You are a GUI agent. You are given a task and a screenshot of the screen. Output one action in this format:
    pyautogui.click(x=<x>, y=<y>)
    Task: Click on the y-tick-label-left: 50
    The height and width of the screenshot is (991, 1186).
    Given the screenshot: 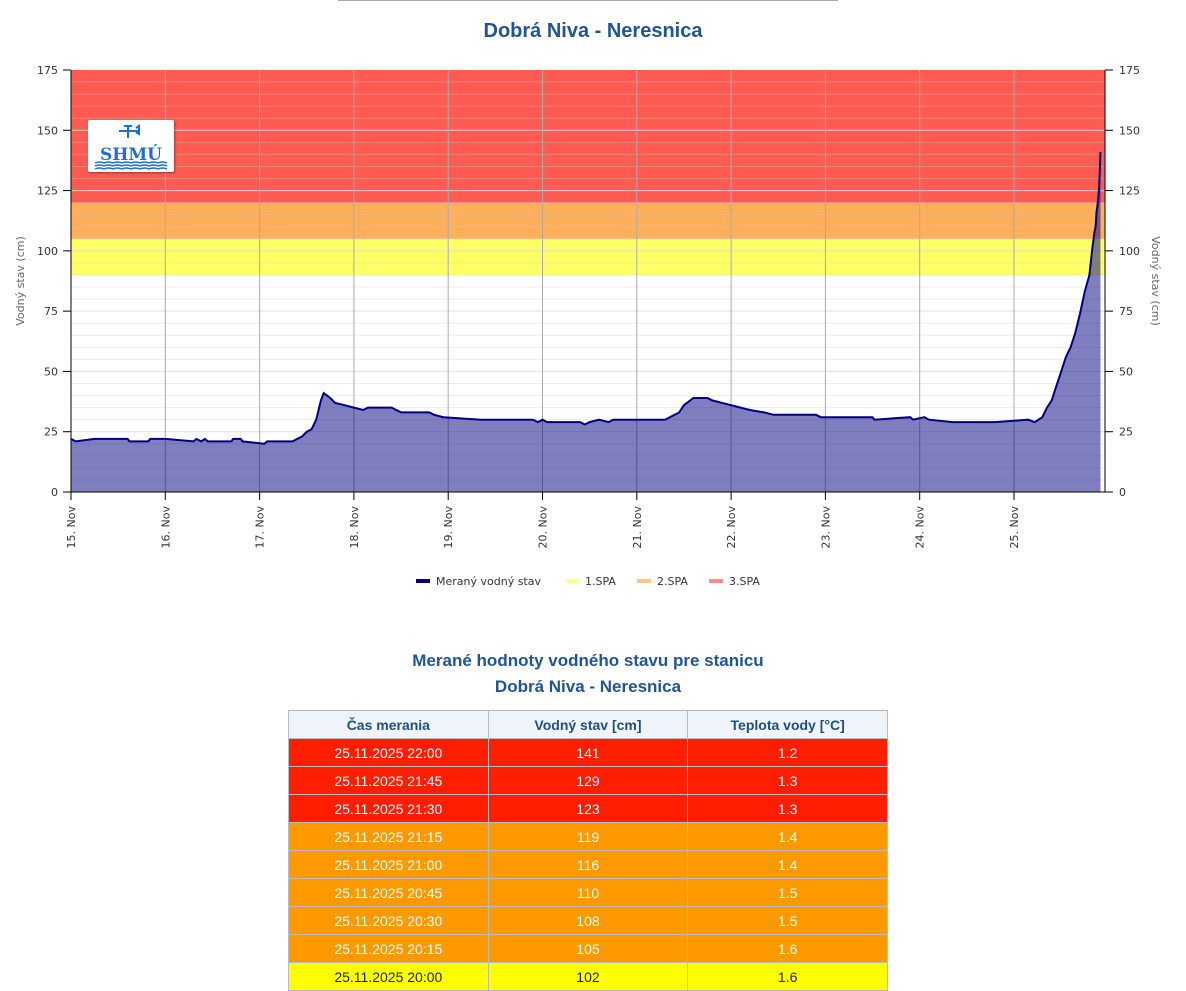 What is the action you would take?
    pyautogui.click(x=51, y=371)
    